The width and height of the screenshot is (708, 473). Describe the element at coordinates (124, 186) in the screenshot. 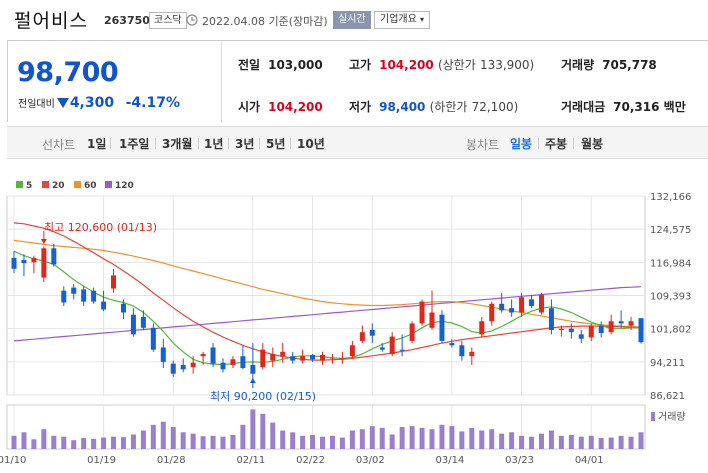

I see `legend-label: 120` at that location.